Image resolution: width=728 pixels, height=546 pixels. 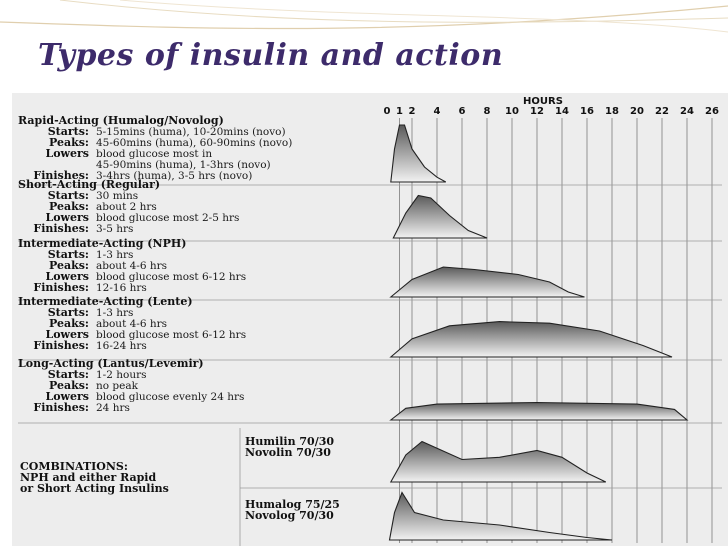 I want to click on action-curve-lente, so click(x=531, y=339).